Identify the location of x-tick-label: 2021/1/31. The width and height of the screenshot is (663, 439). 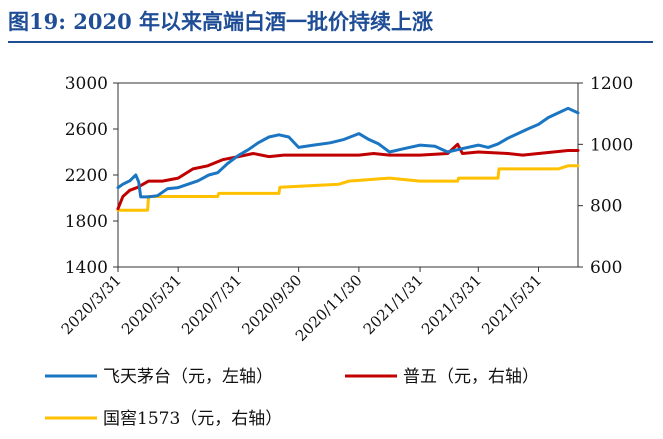
(393, 304).